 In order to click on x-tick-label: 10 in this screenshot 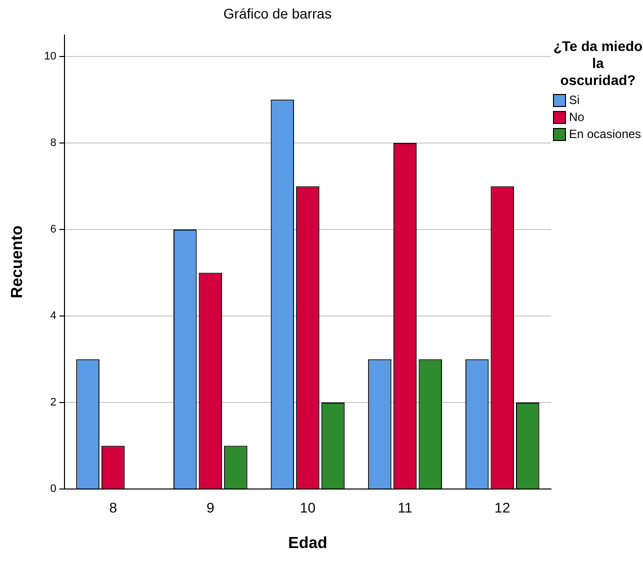, I will do `click(308, 507)`.